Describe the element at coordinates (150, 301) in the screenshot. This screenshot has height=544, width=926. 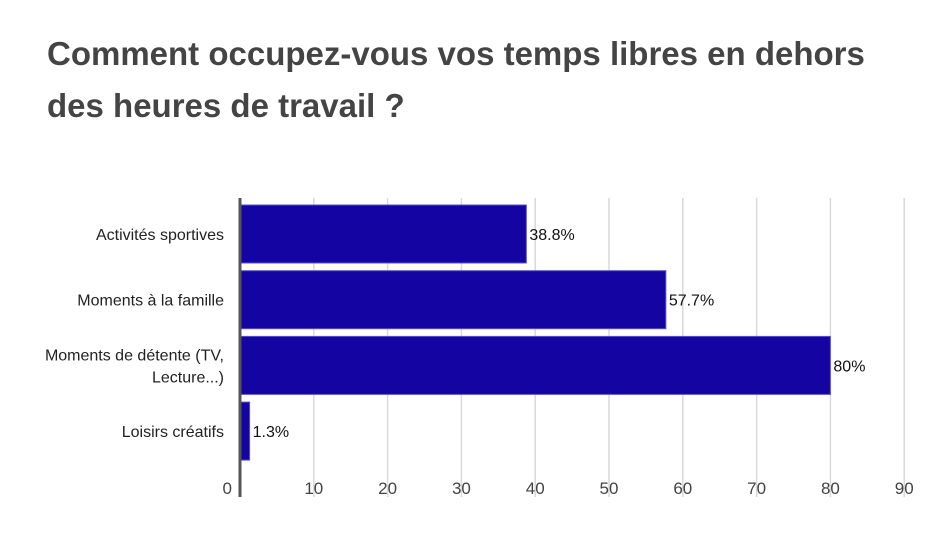
I see `category-label: Moments à la famille` at that location.